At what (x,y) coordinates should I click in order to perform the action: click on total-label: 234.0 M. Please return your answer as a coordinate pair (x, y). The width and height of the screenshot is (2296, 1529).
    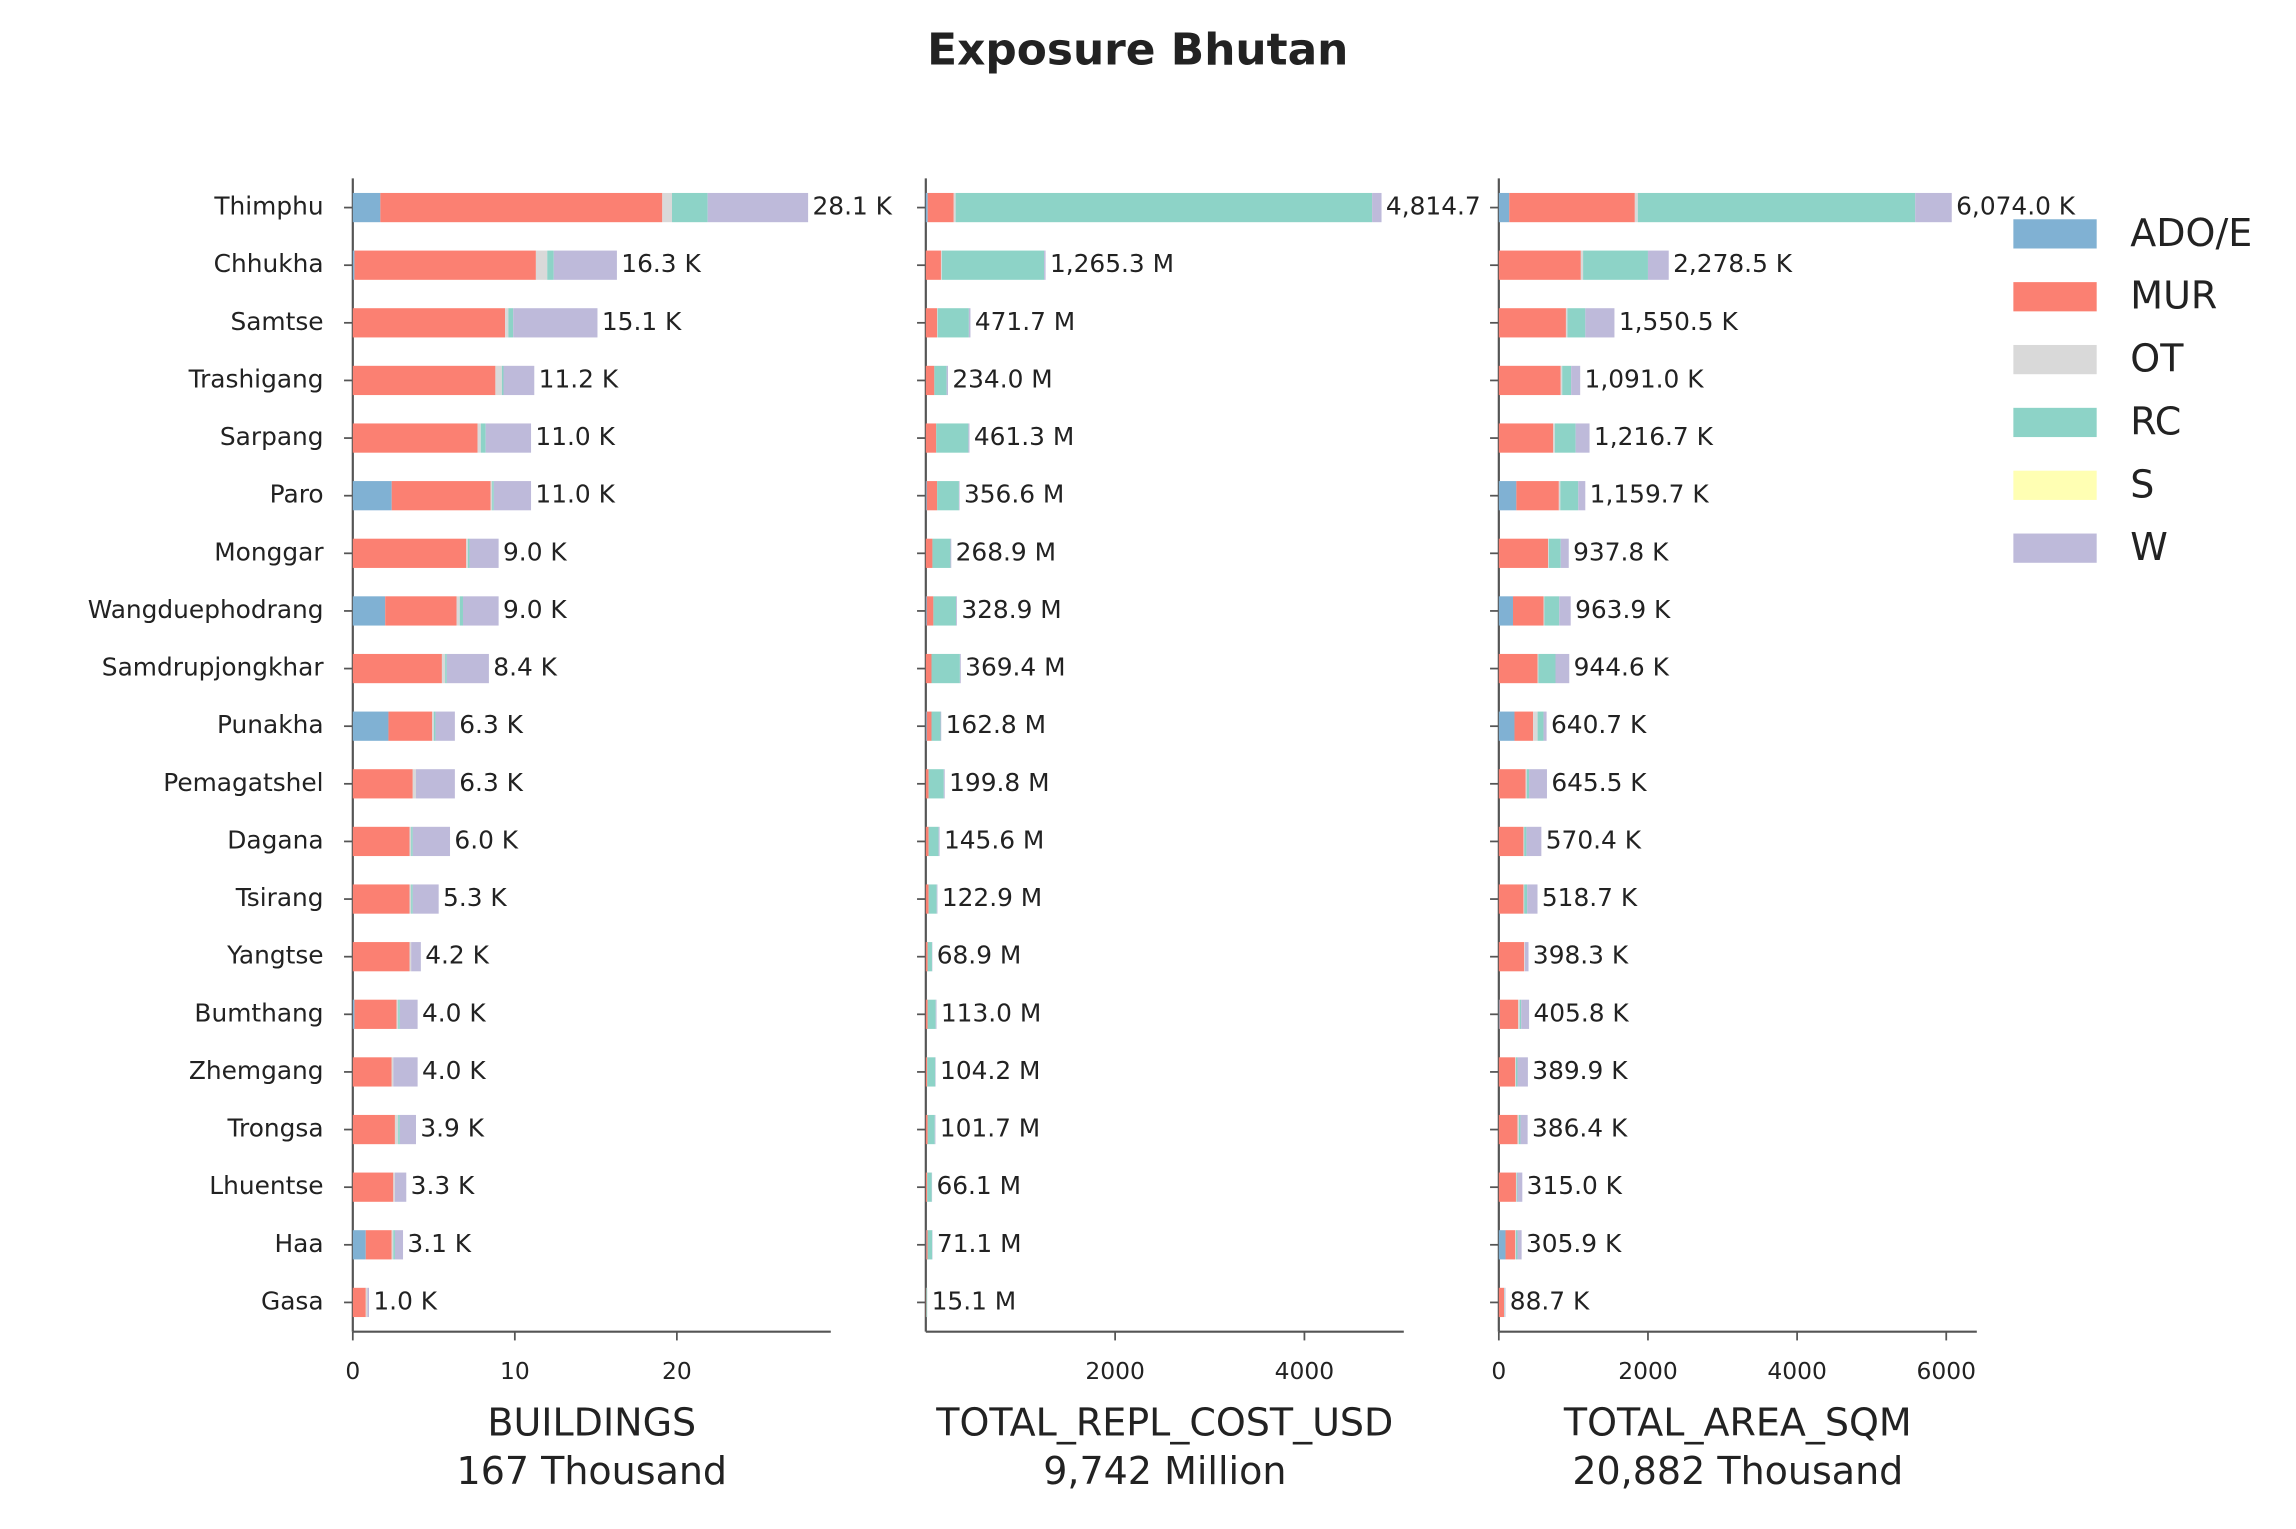
    Looking at the image, I should click on (1002, 378).